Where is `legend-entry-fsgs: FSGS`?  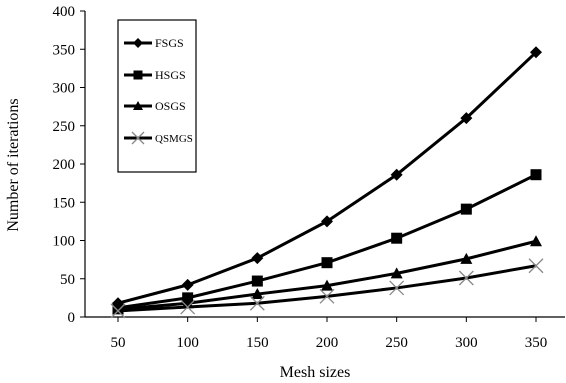 legend-entry-fsgs: FSGS is located at coordinates (154, 43).